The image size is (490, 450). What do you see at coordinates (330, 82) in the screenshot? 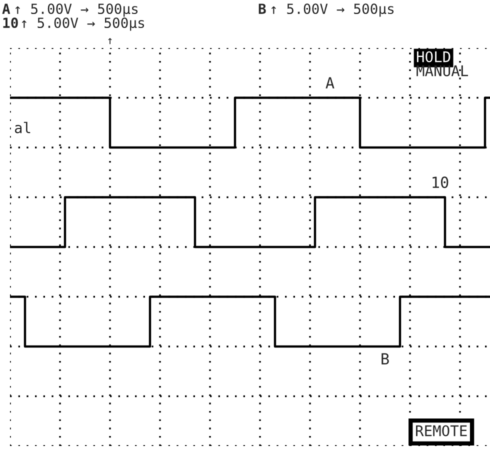
I see `series-label: A` at bounding box center [330, 82].